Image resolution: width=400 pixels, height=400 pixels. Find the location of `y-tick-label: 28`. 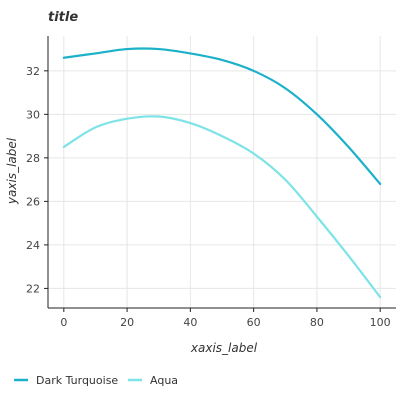

y-tick-label: 28 is located at coordinates (33, 158).